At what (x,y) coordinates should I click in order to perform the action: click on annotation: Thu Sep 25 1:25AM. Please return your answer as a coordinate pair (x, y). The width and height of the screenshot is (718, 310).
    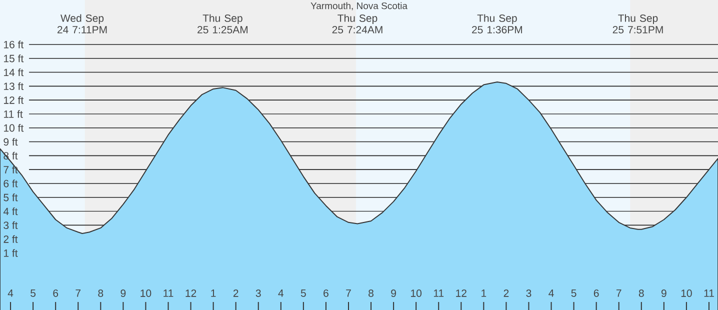
    Looking at the image, I should click on (223, 24).